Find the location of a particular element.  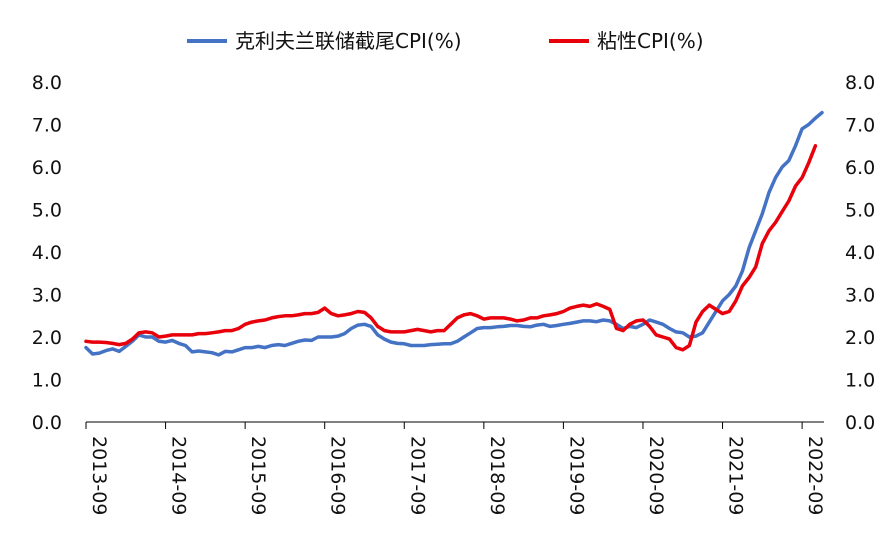

x-tick-label: 2018-09 is located at coordinates (497, 475).